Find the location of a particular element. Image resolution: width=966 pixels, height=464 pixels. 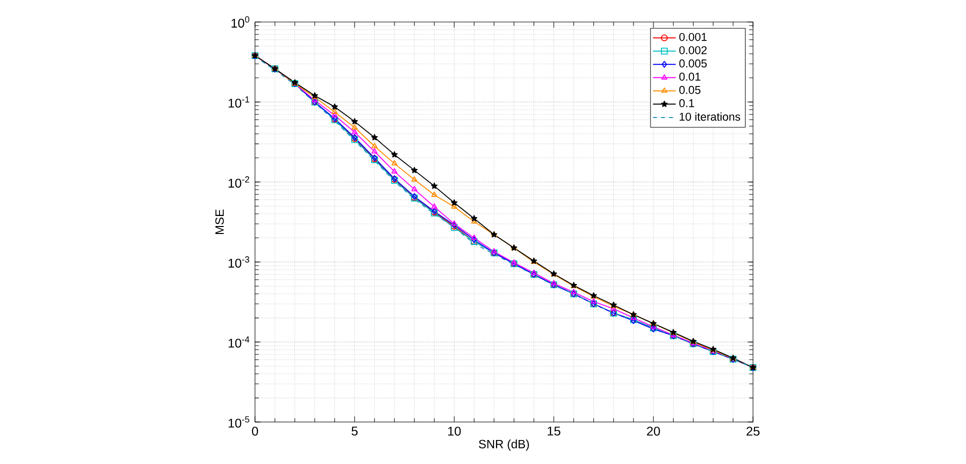

x-tick-label: 5 is located at coordinates (355, 431).